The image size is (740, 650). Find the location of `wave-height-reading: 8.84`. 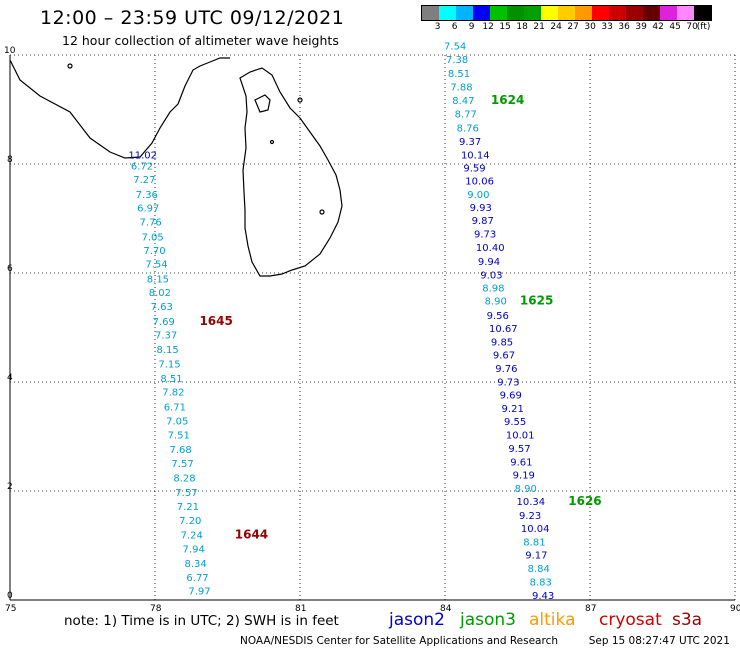

wave-height-reading: 8.84 is located at coordinates (539, 569).